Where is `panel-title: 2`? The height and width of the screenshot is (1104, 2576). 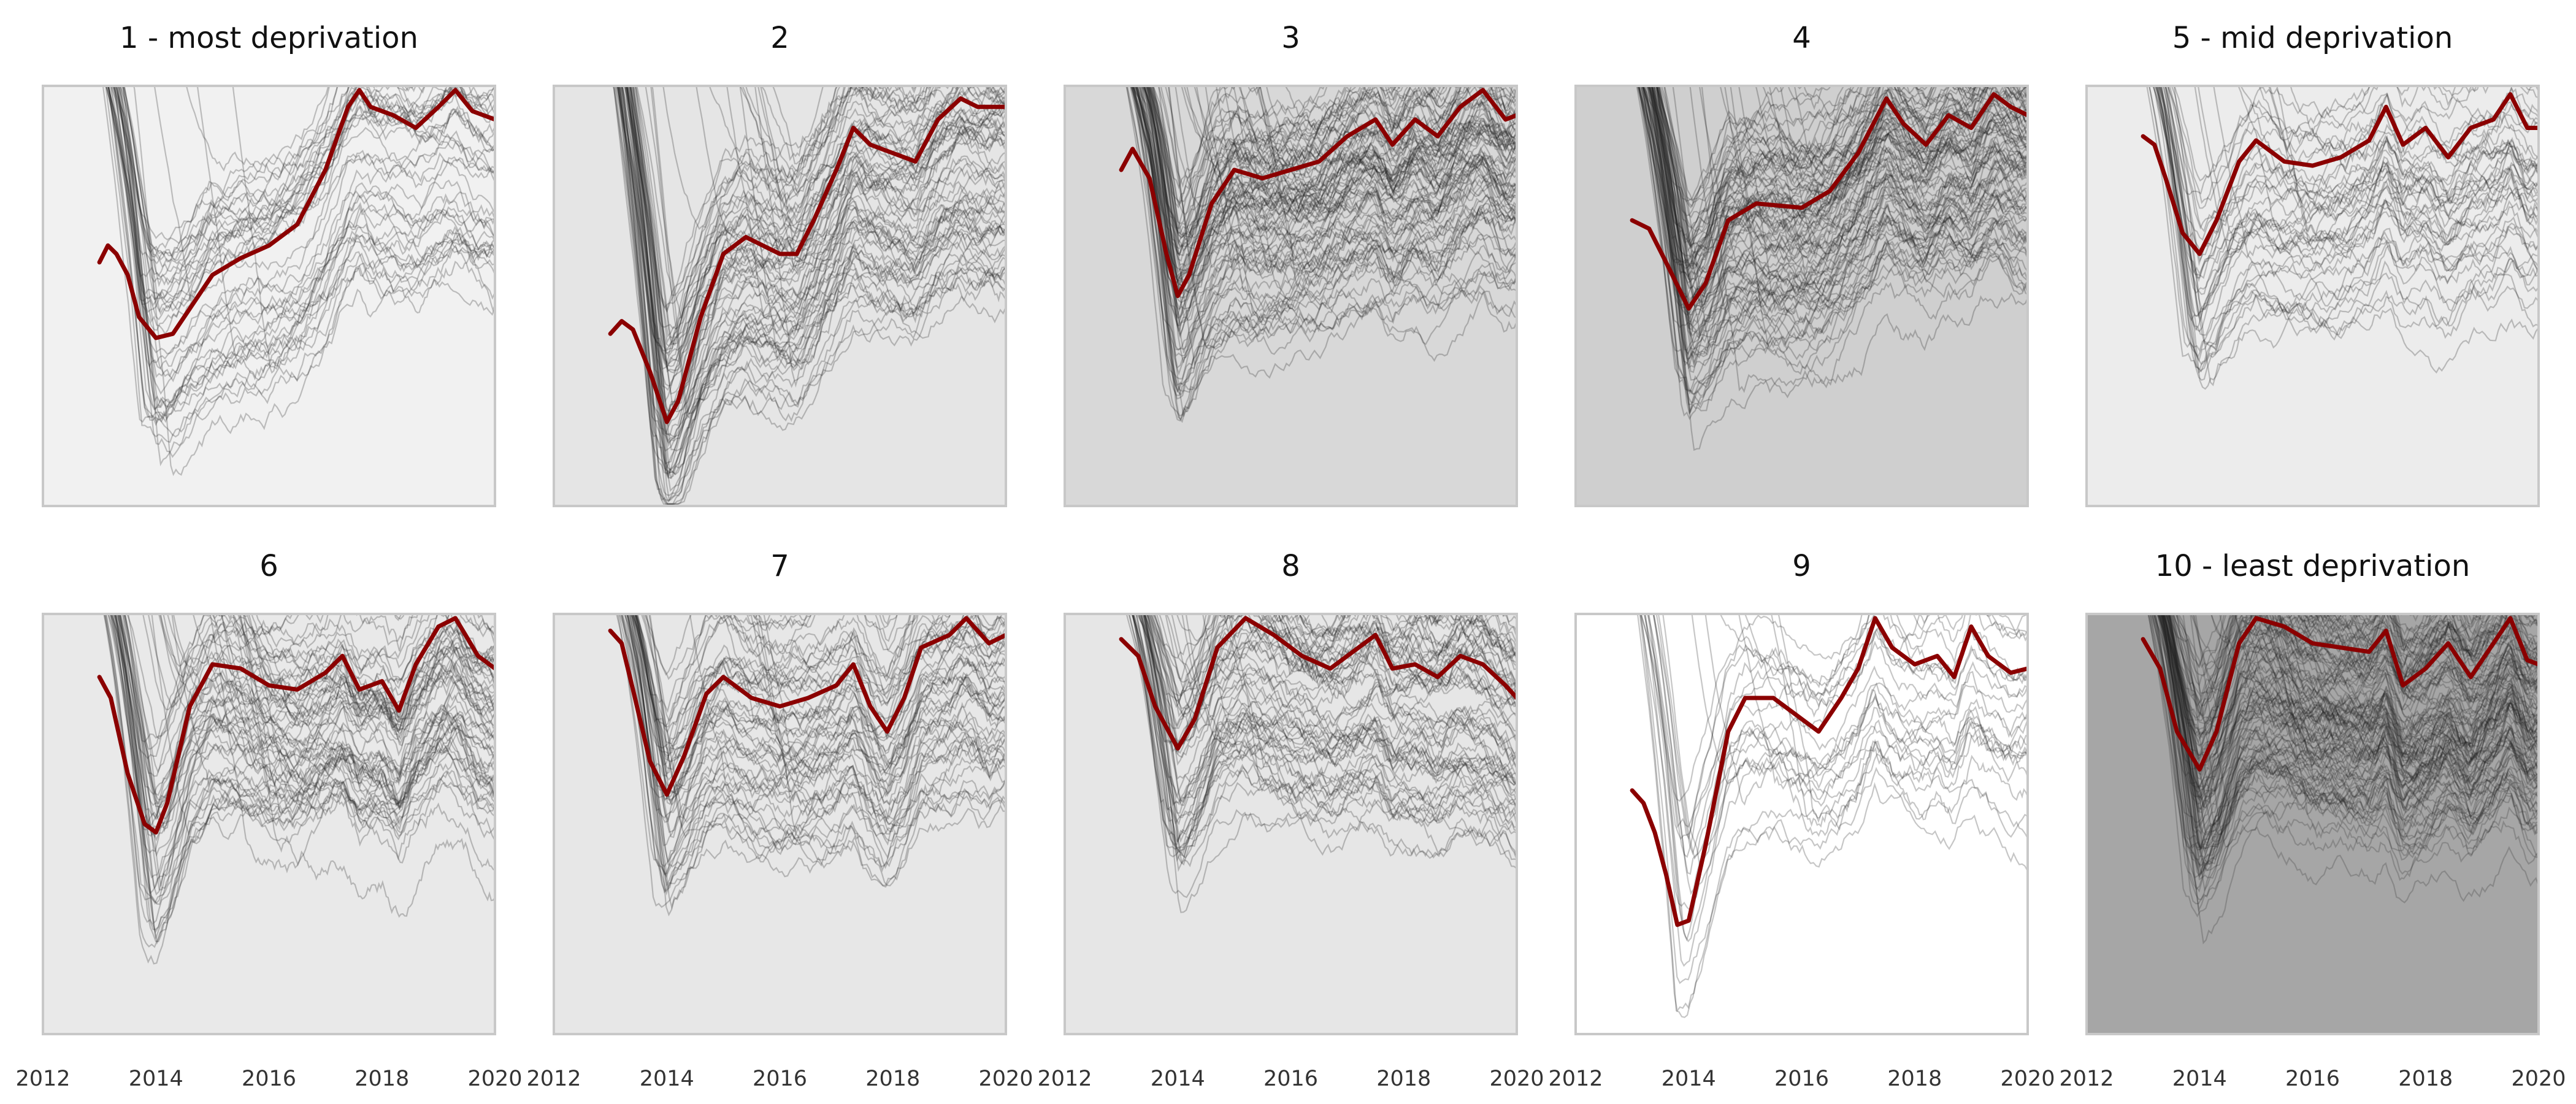 panel-title: 2 is located at coordinates (779, 38).